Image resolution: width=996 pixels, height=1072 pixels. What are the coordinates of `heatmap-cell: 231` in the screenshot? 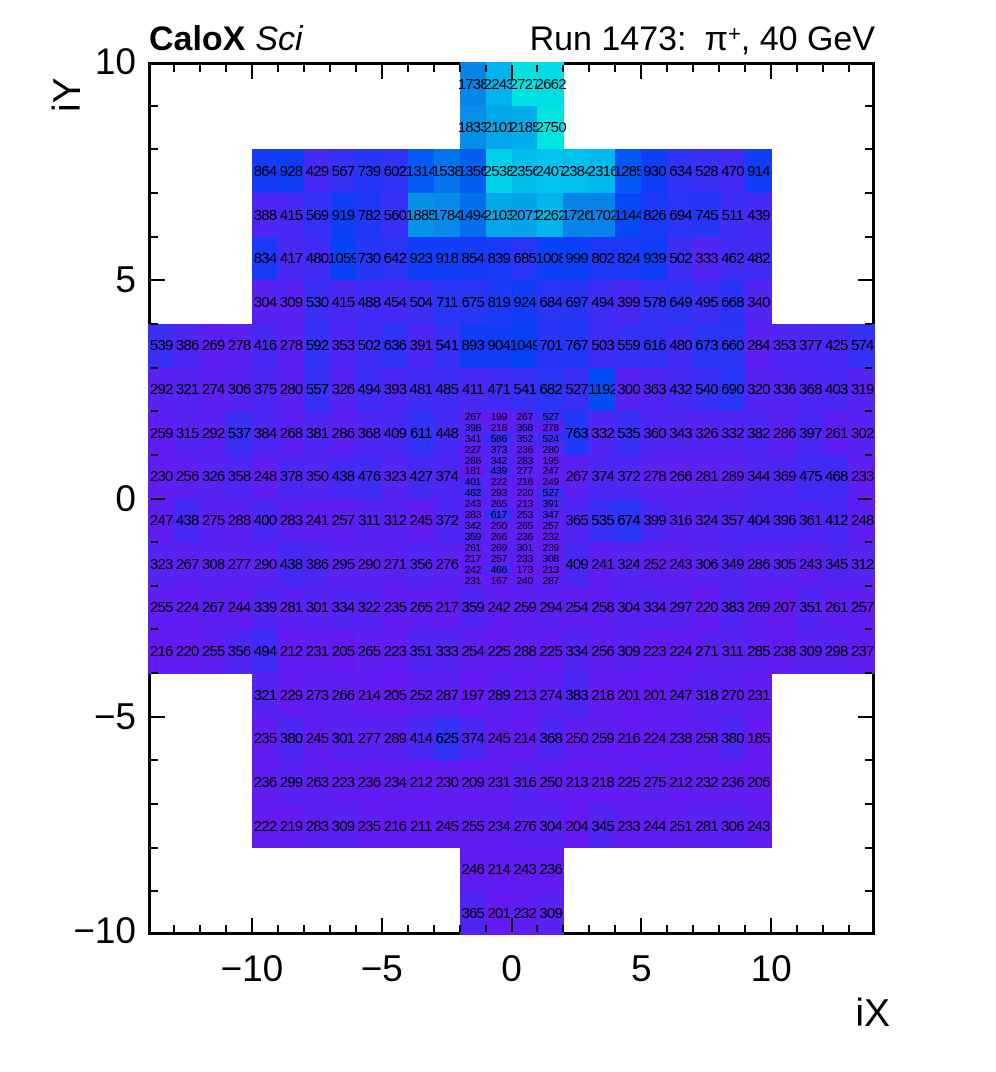 It's located at (758, 695).